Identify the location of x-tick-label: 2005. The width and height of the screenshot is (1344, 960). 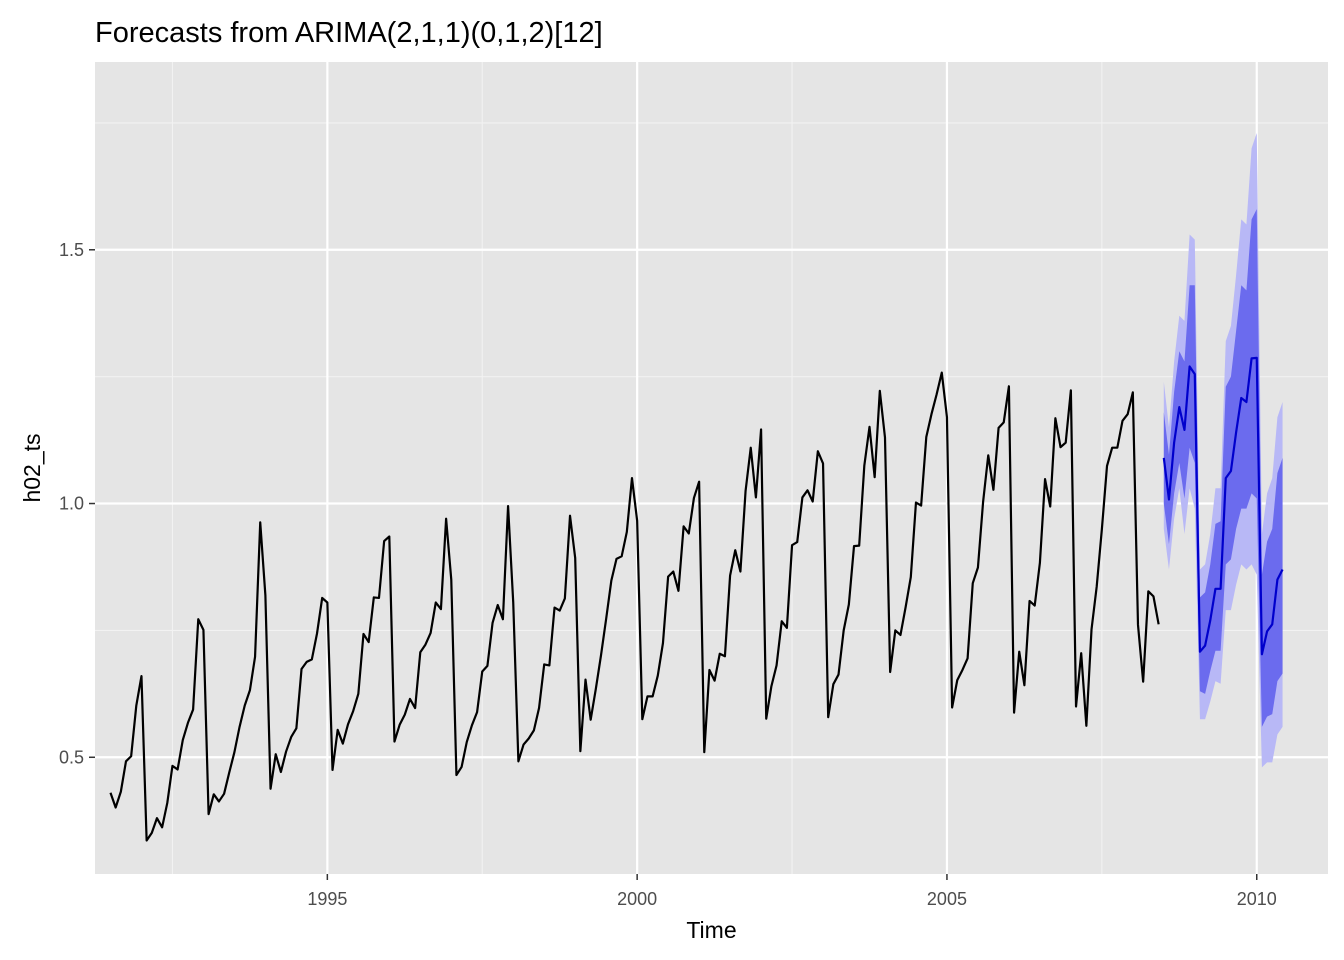
(947, 899).